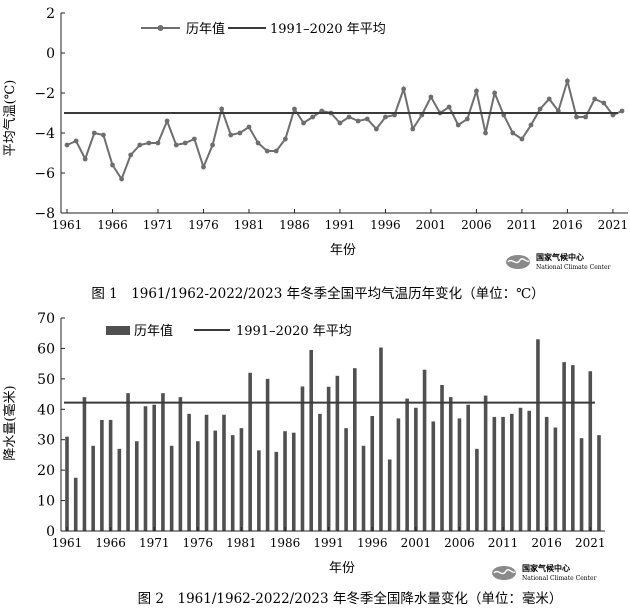 The width and height of the screenshot is (630, 615). I want to click on temperature-x-tick-label: 1961, so click(67, 225).